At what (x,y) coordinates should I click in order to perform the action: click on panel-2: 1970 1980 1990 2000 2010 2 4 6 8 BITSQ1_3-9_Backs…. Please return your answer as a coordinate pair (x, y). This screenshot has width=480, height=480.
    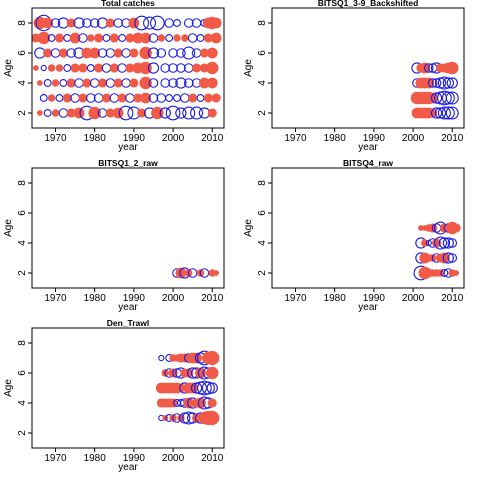
    Looking at the image, I should click on (354, 76).